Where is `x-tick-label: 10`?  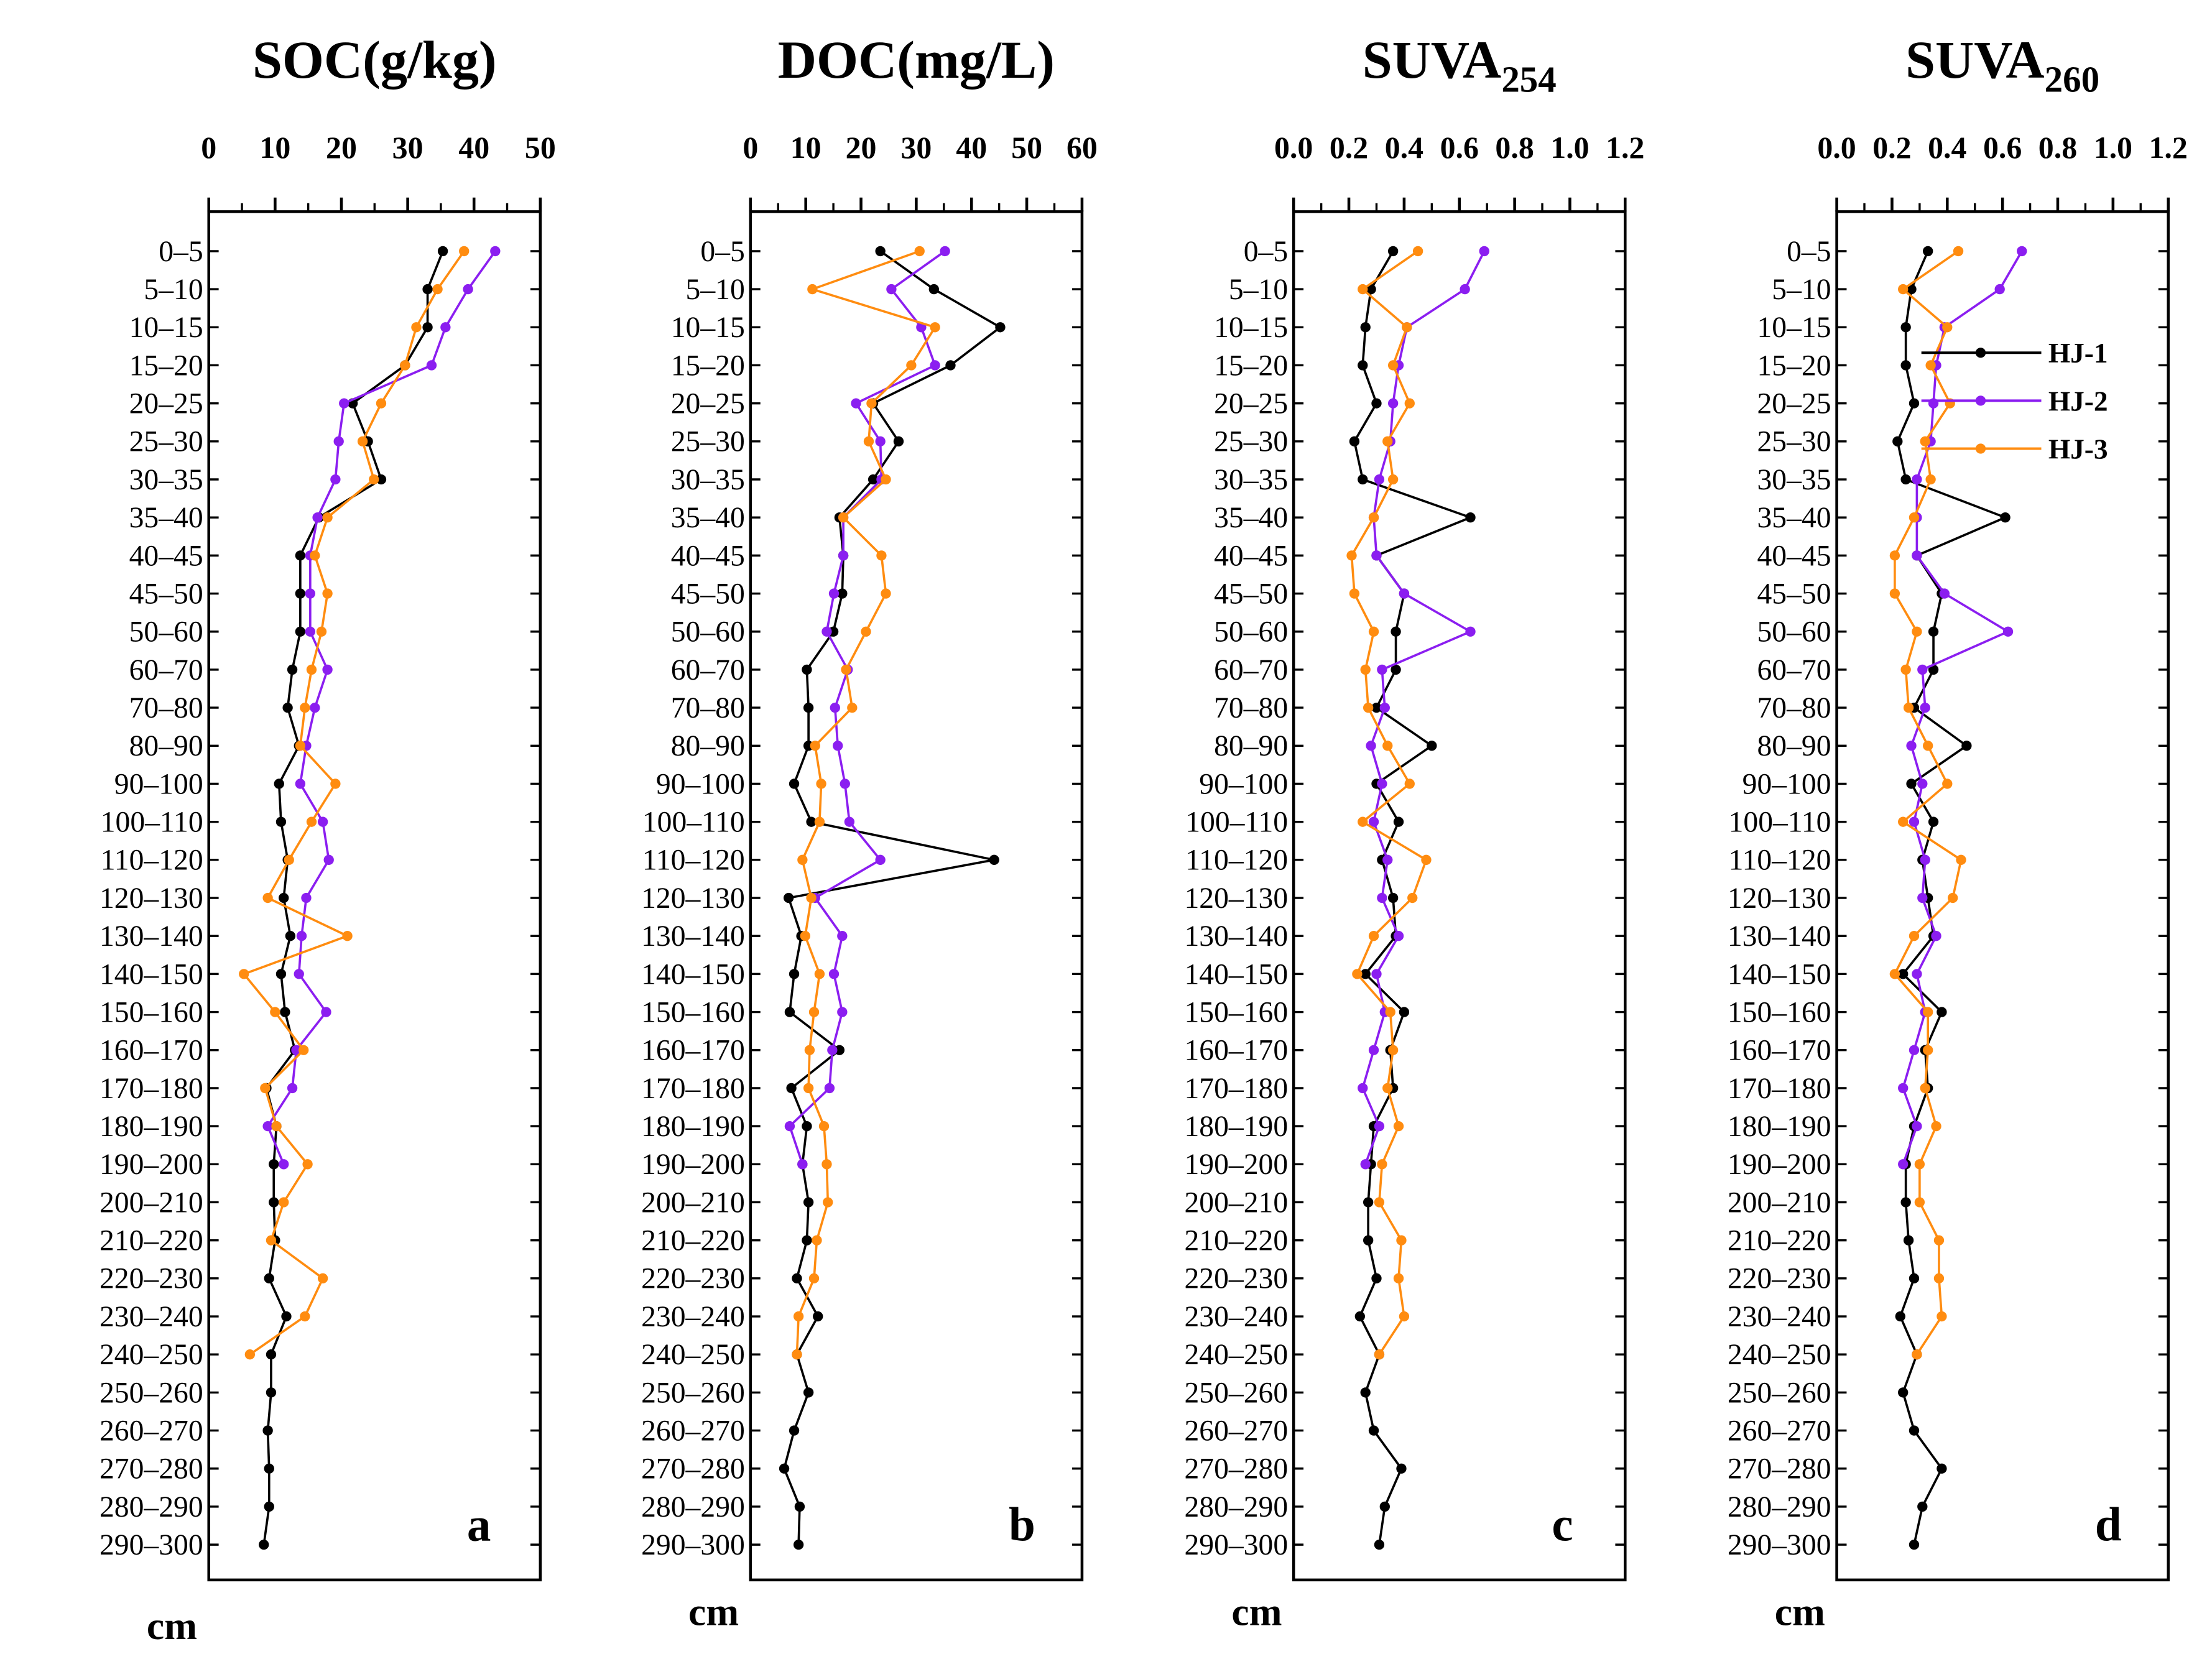
x-tick-label: 10 is located at coordinates (805, 148).